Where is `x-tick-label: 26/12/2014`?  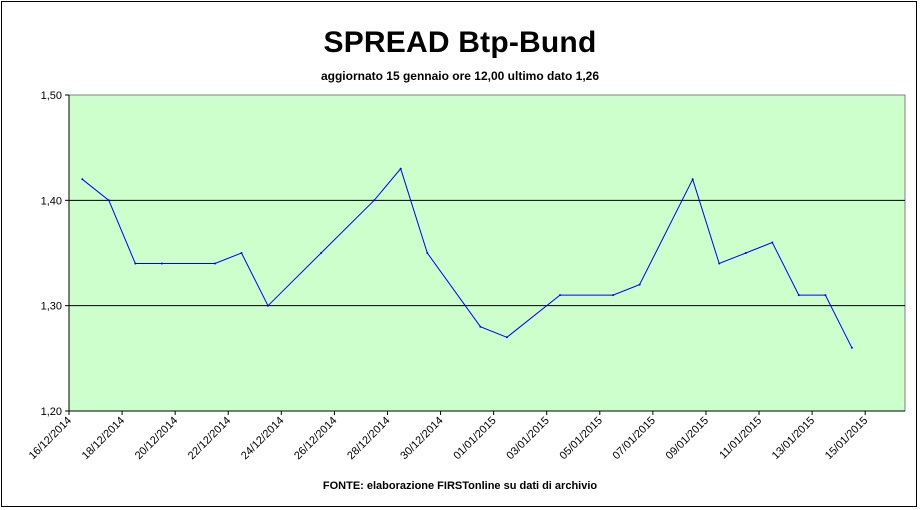 x-tick-label: 26/12/2014 is located at coordinates (315, 438).